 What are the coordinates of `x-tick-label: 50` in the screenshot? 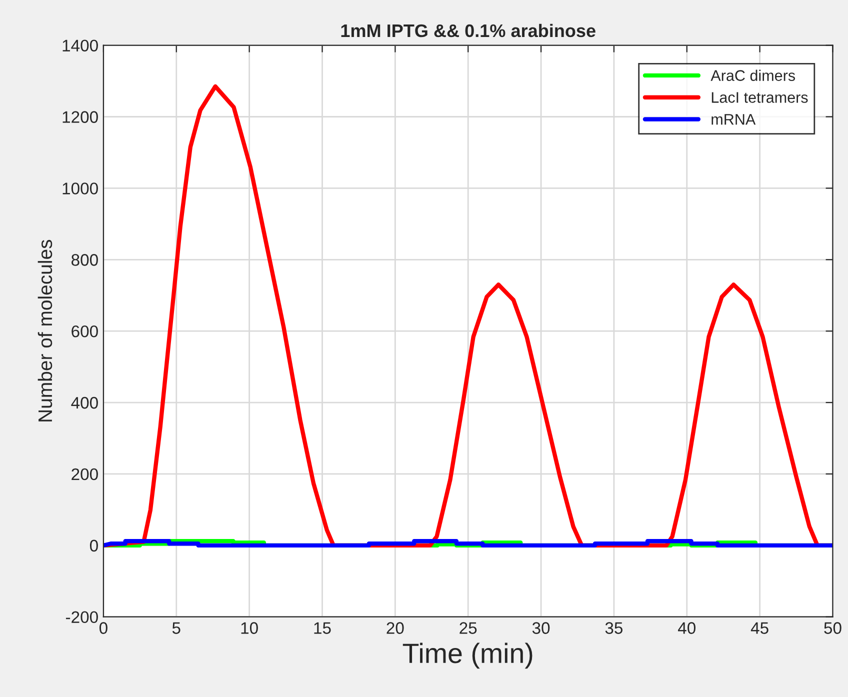 It's located at (833, 628).